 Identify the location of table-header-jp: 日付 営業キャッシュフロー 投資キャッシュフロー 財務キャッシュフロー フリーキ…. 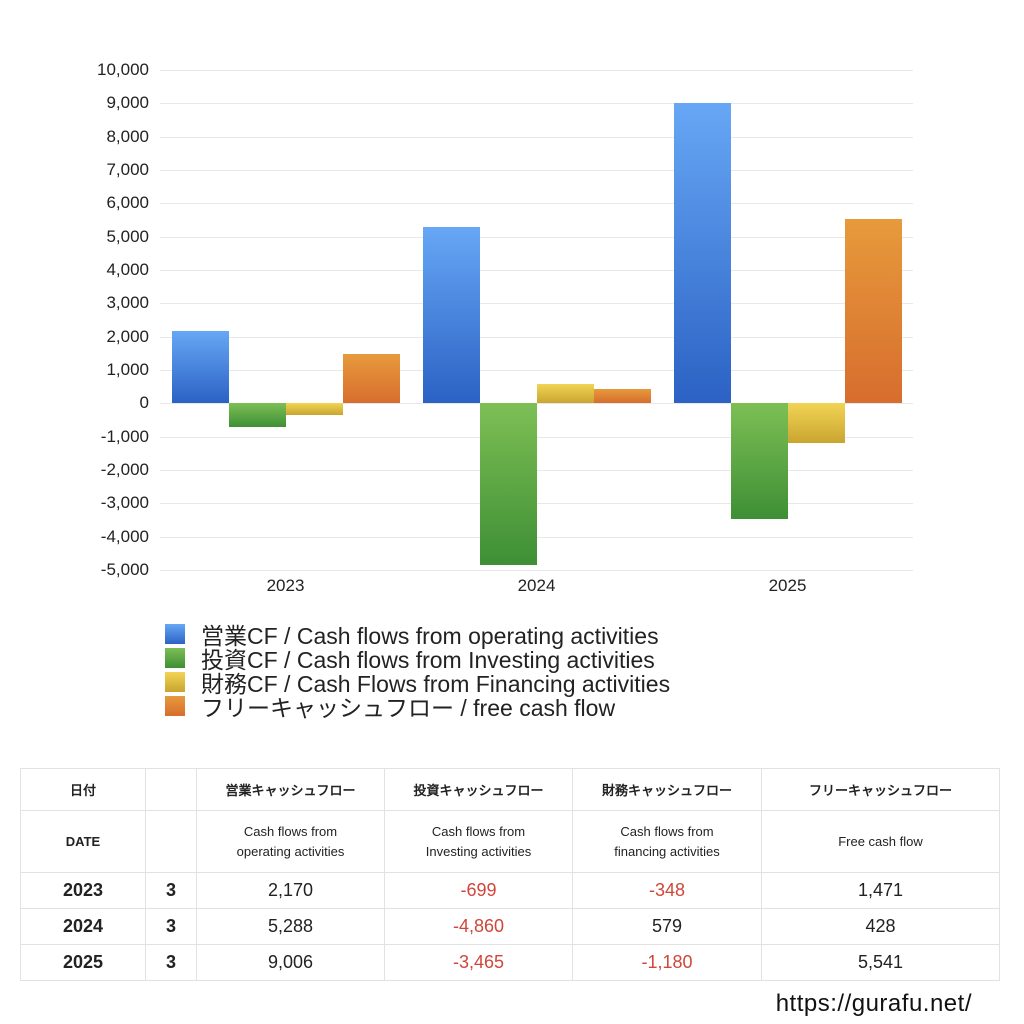
(510, 789).